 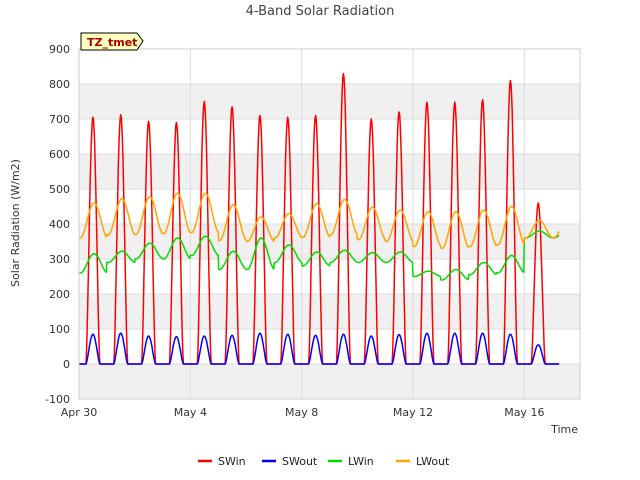 What do you see at coordinates (433, 461) in the screenshot?
I see `legend-label: LWout` at bounding box center [433, 461].